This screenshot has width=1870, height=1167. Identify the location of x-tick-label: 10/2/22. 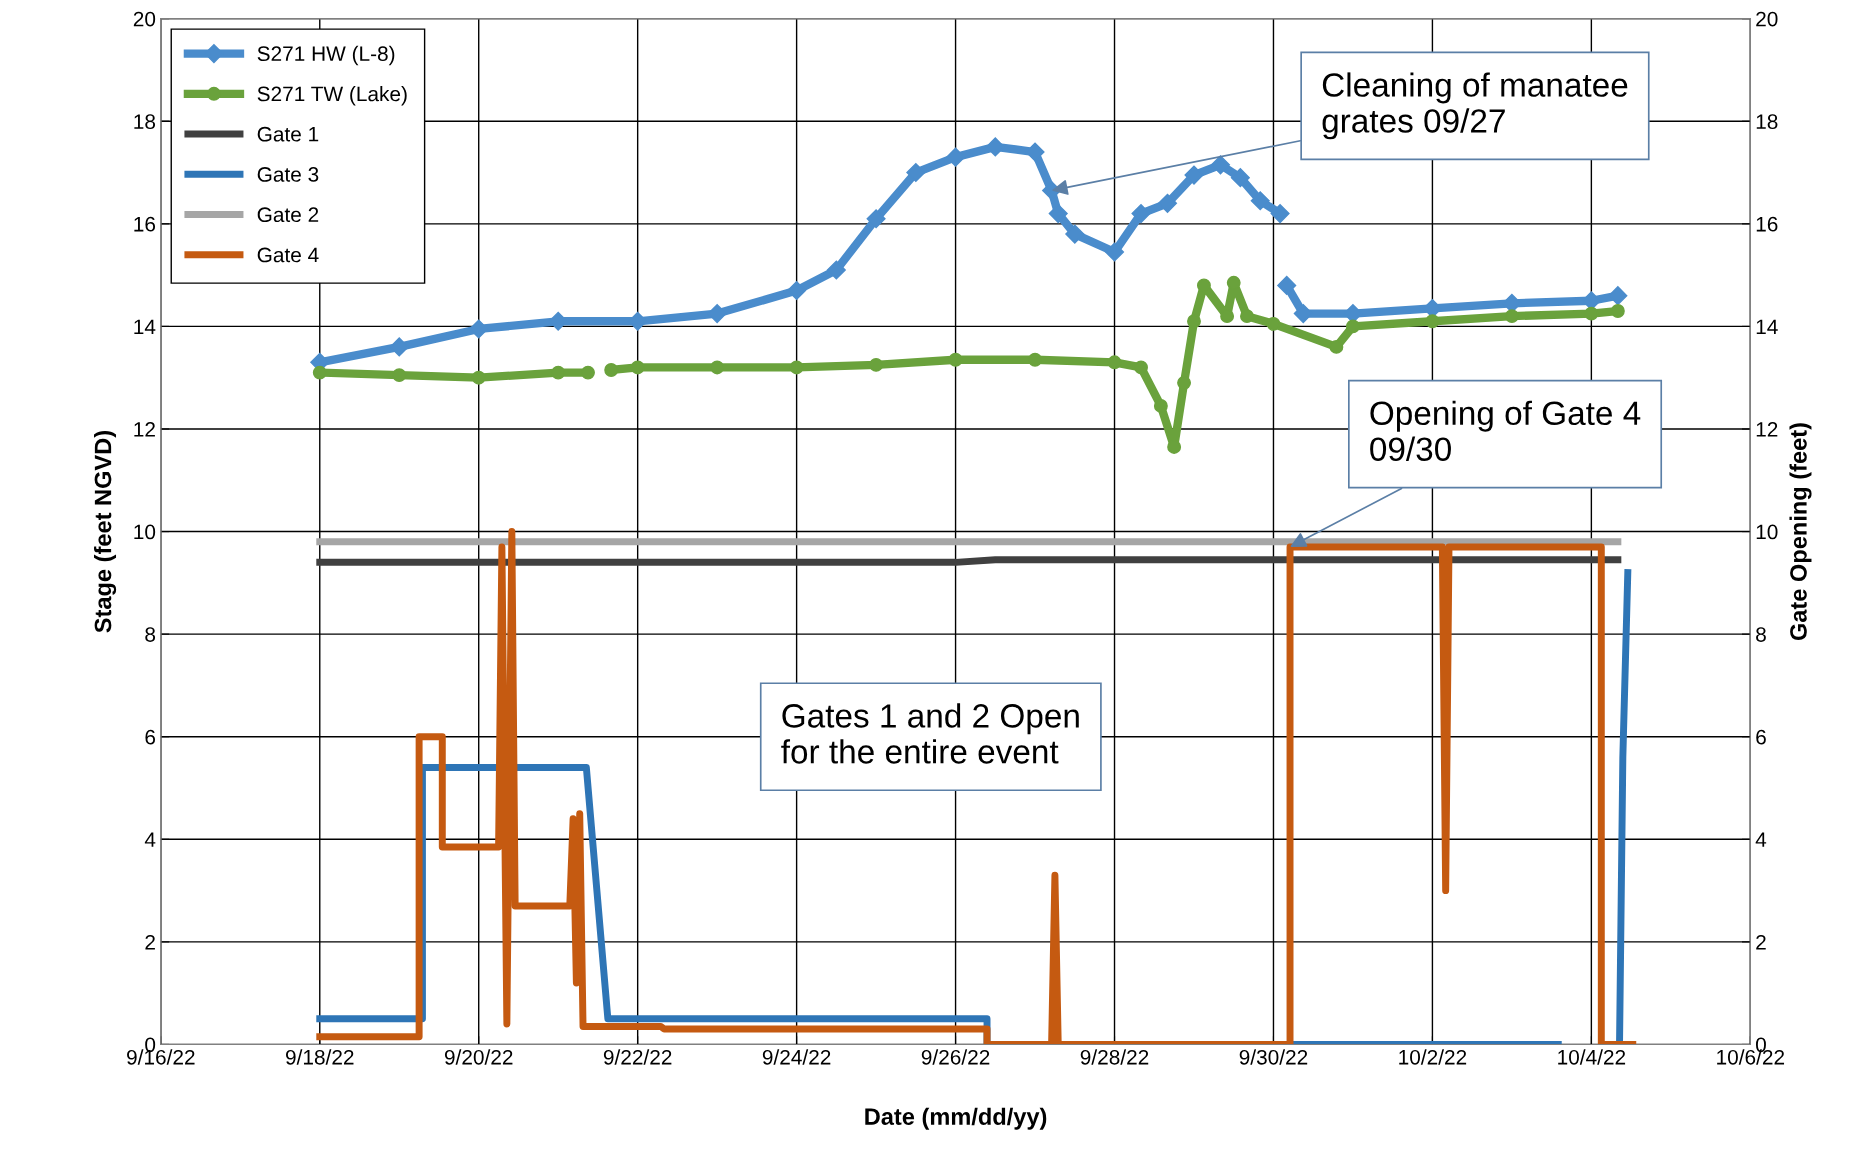
(1433, 1057).